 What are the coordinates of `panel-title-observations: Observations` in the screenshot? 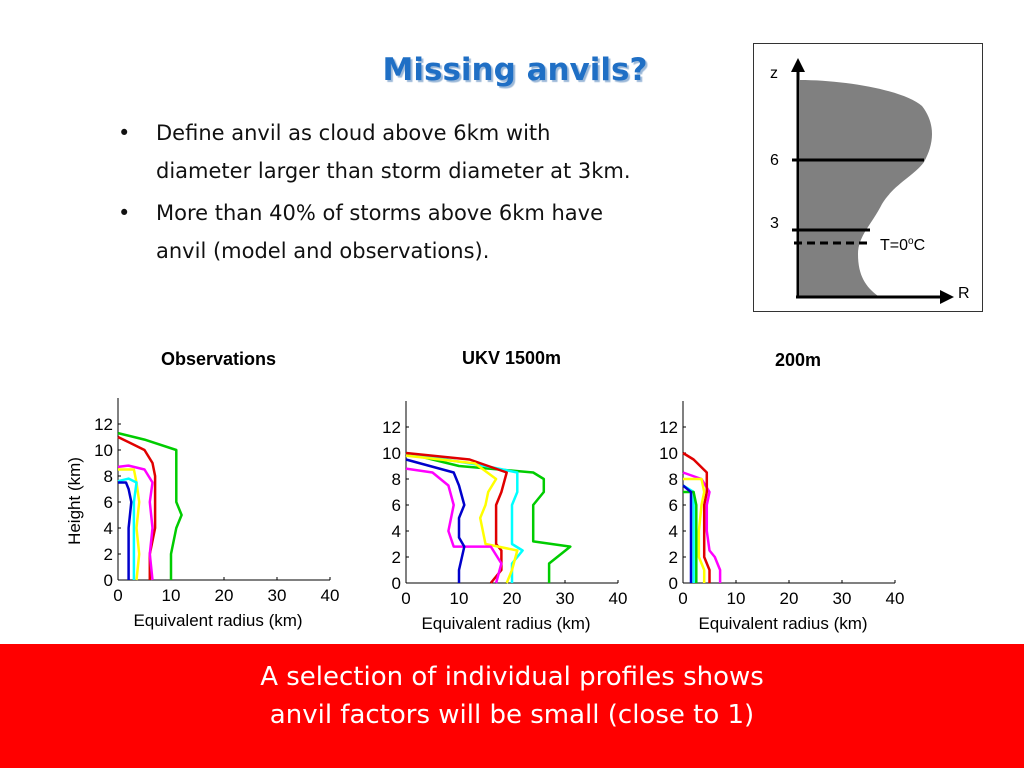 It's located at (219, 359).